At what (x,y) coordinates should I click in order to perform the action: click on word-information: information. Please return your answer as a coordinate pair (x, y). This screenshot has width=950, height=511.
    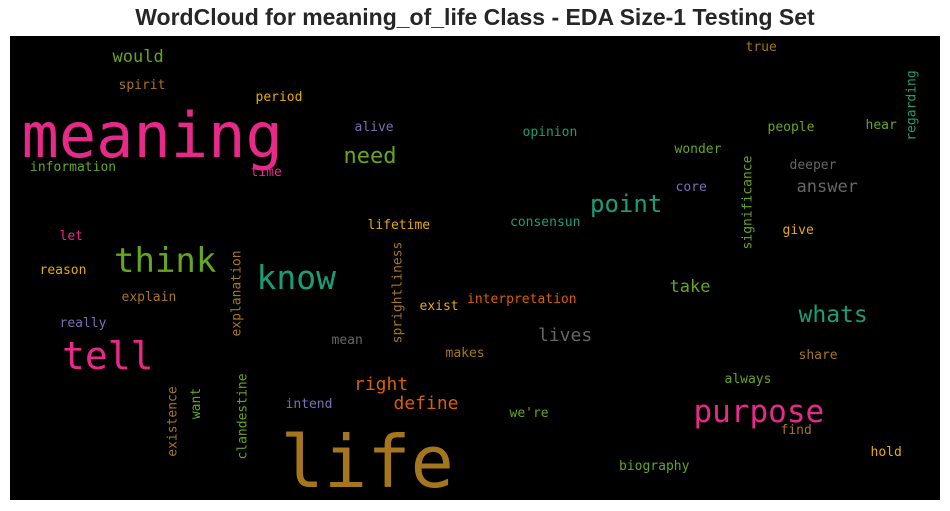
    Looking at the image, I should click on (73, 167).